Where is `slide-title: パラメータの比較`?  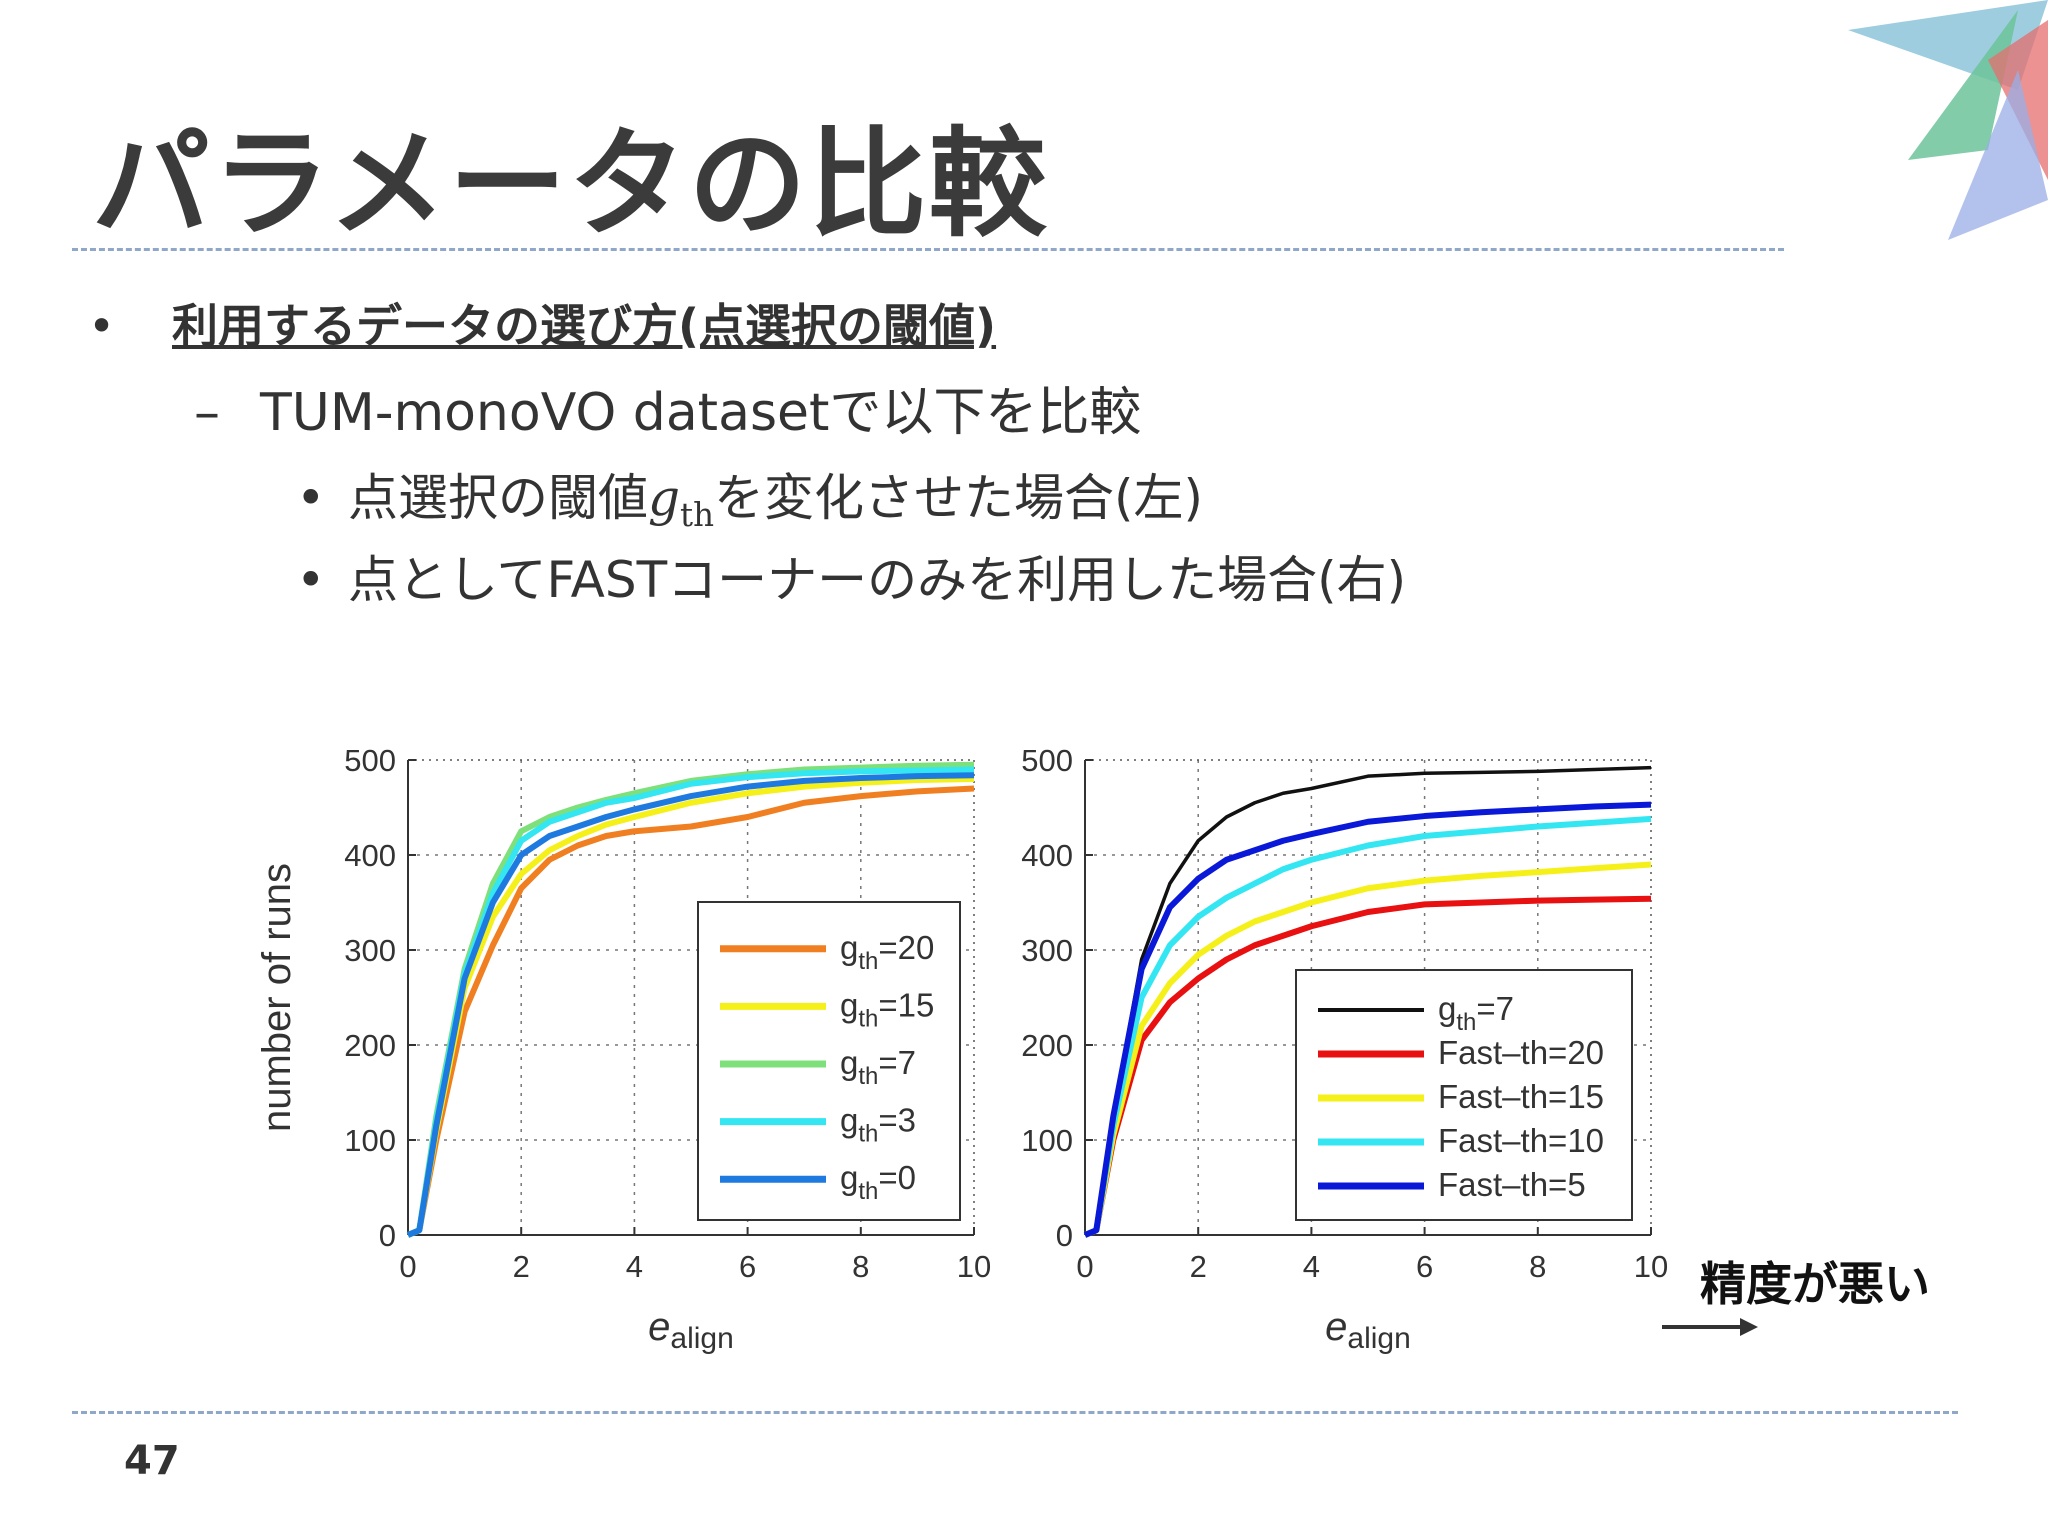 slide-title: パラメータの比較 is located at coordinates (570, 184).